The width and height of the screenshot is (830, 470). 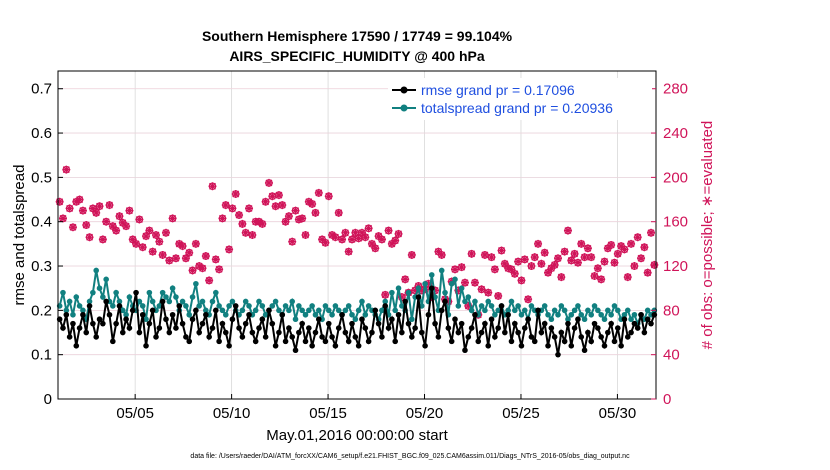 I want to click on rmse-series, so click(x=357, y=321).